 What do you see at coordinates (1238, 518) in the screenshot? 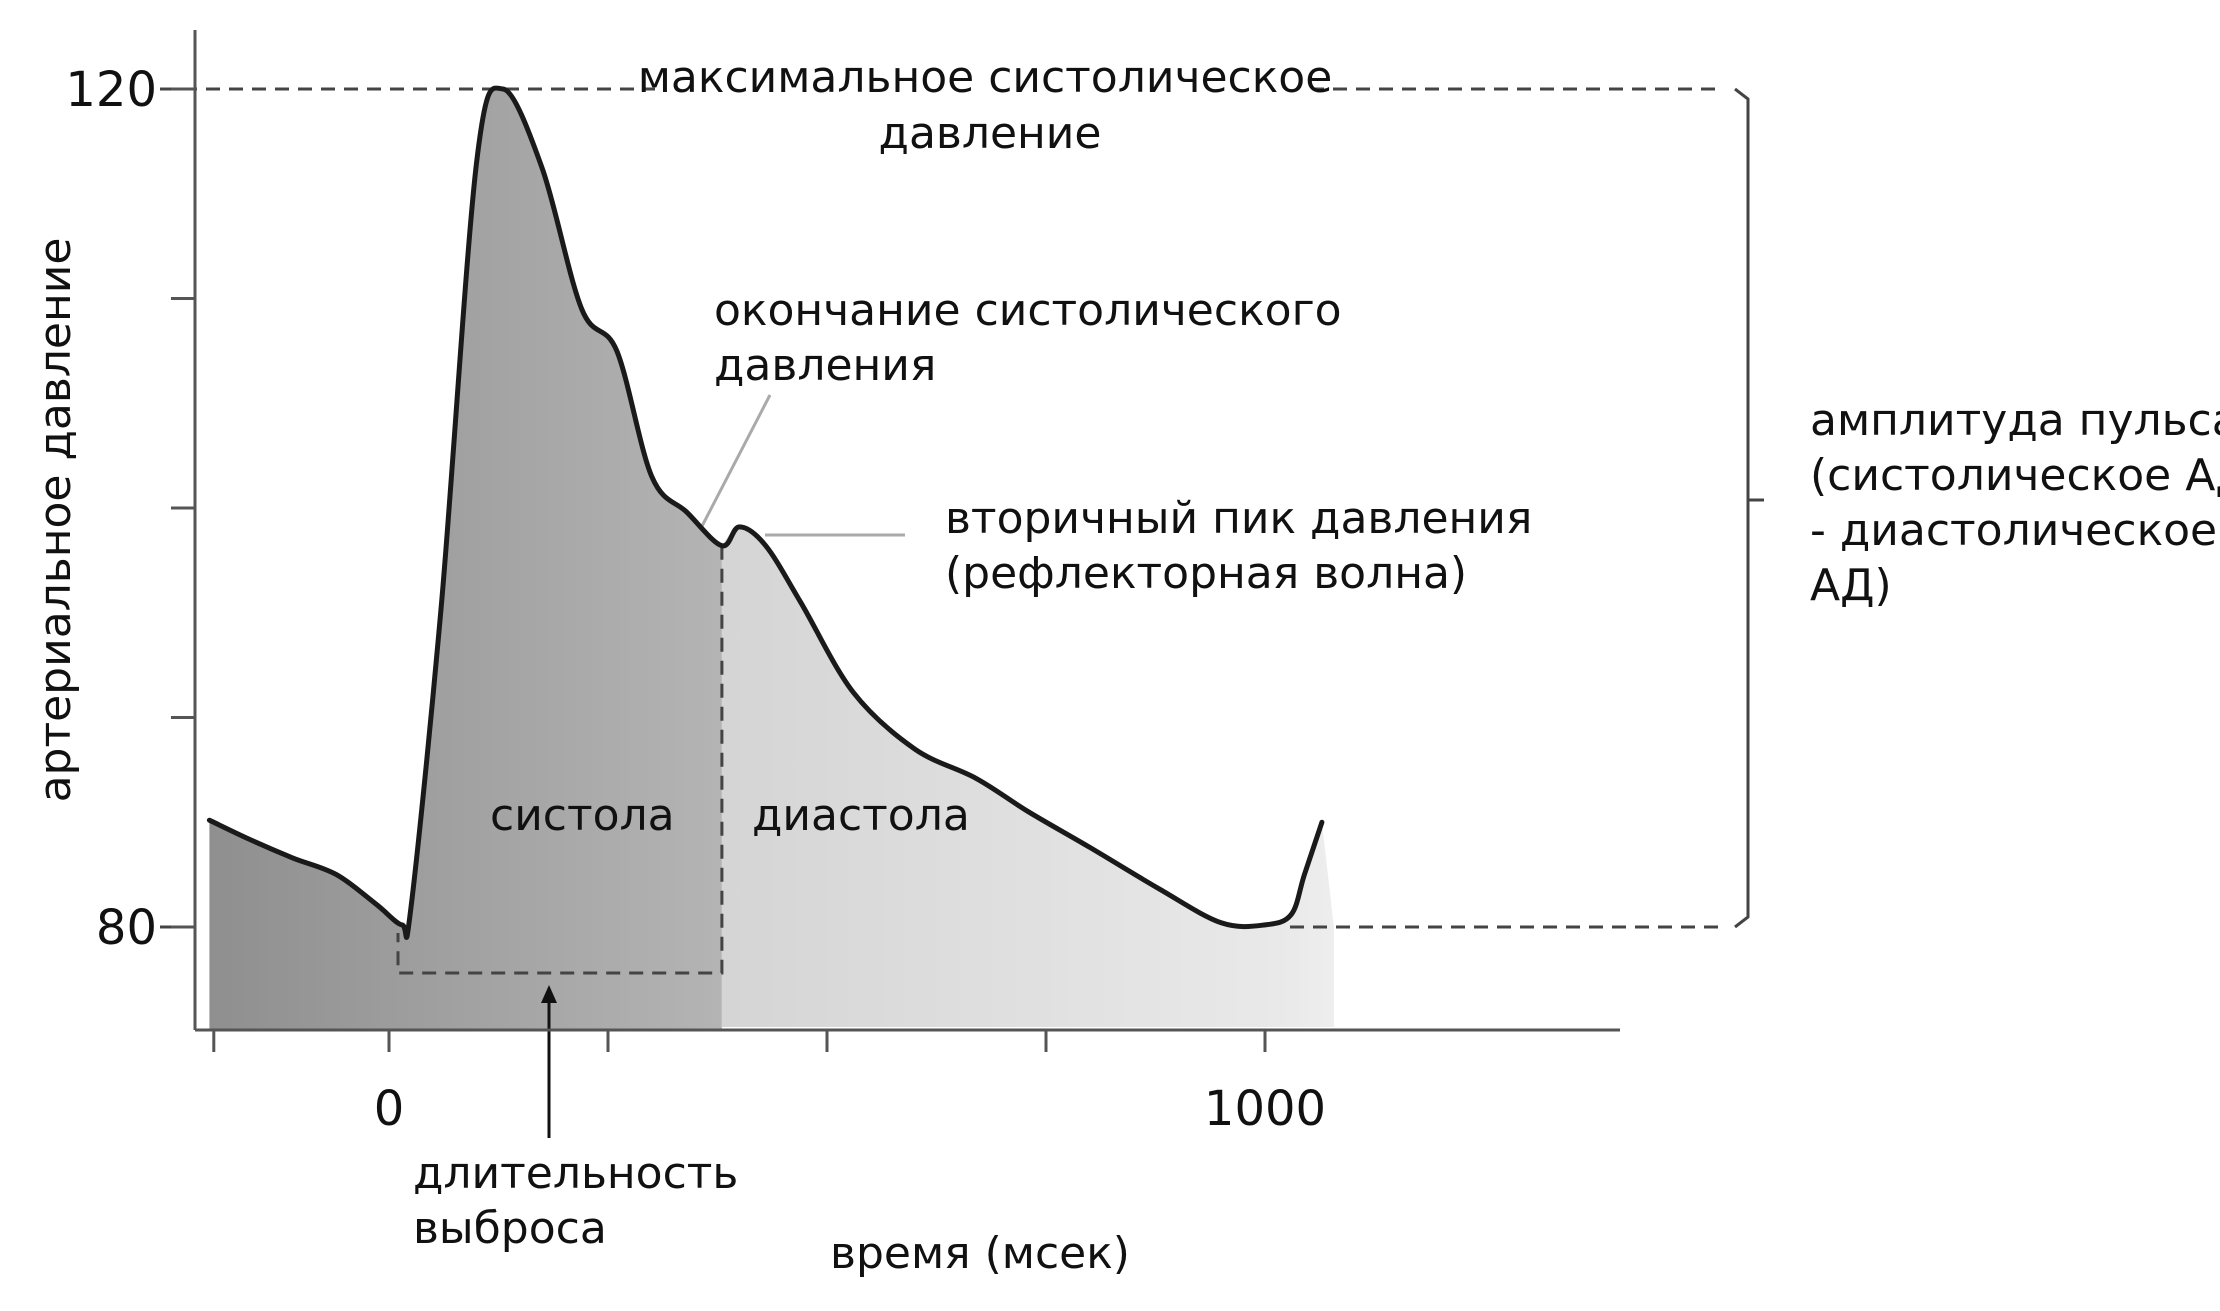
I see `secondary-peak-label-line1: вторичный пик давления` at bounding box center [1238, 518].